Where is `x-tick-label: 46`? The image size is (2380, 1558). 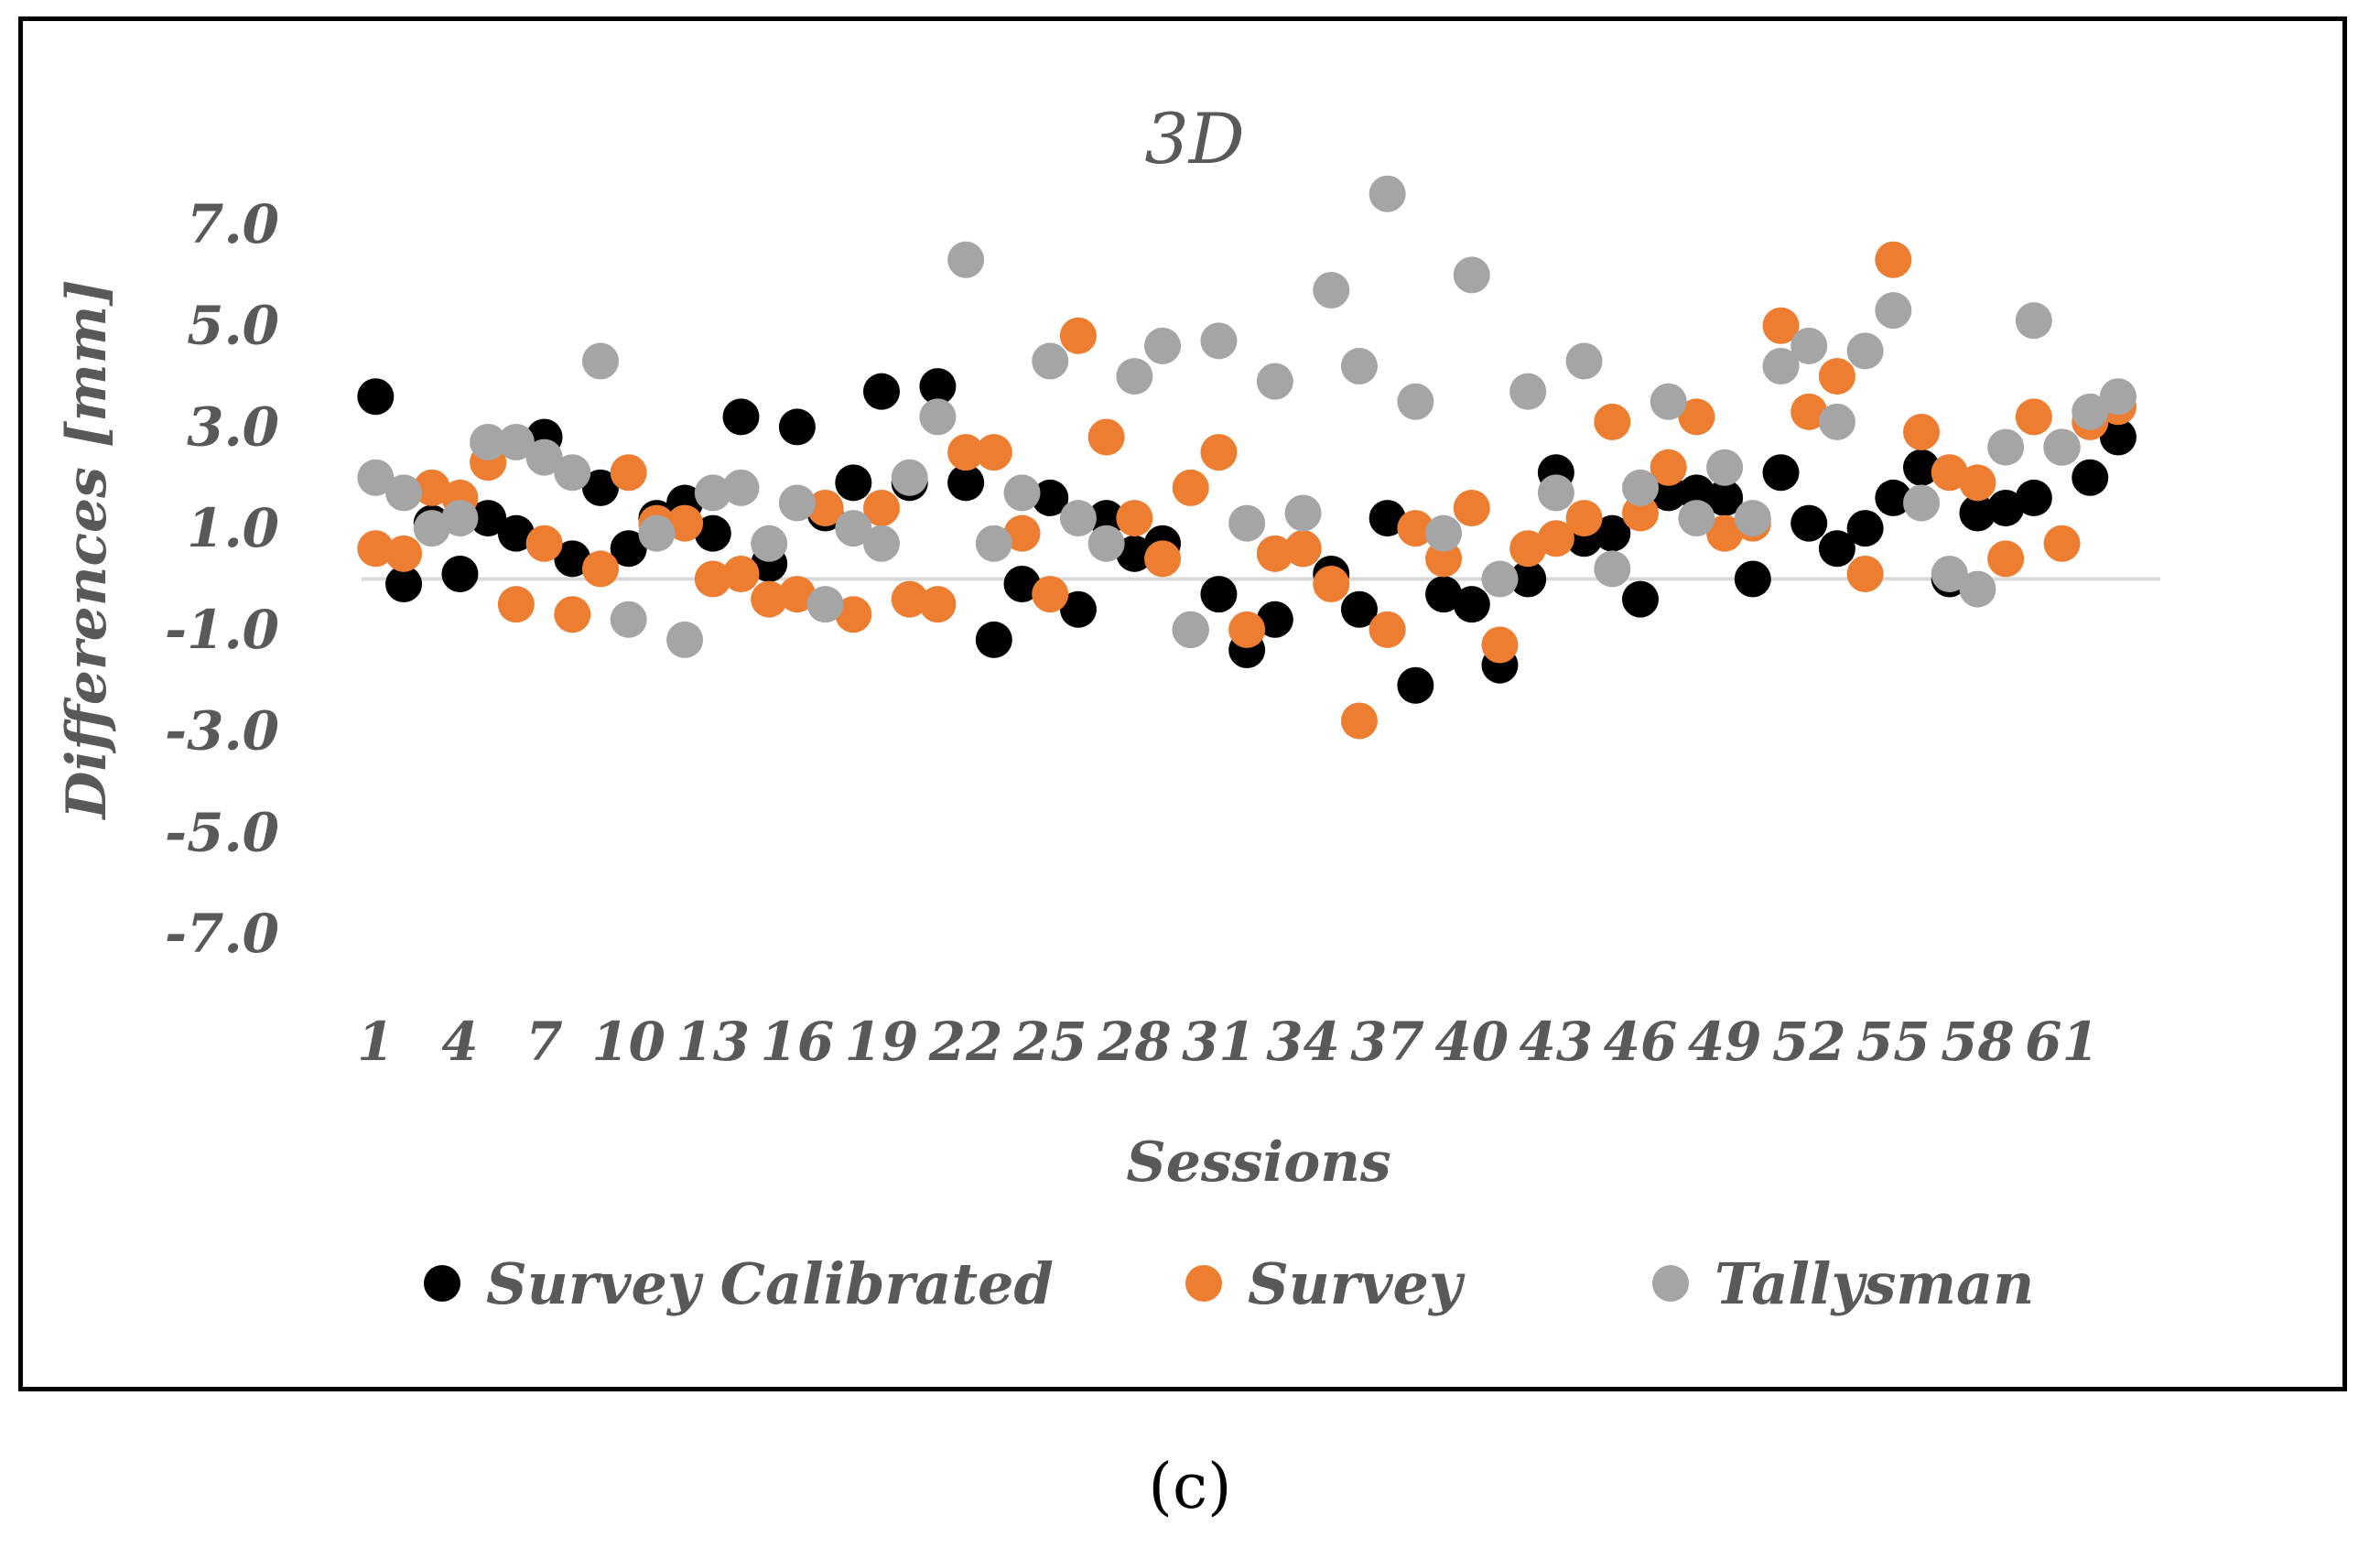 x-tick-label: 46 is located at coordinates (1641, 1042).